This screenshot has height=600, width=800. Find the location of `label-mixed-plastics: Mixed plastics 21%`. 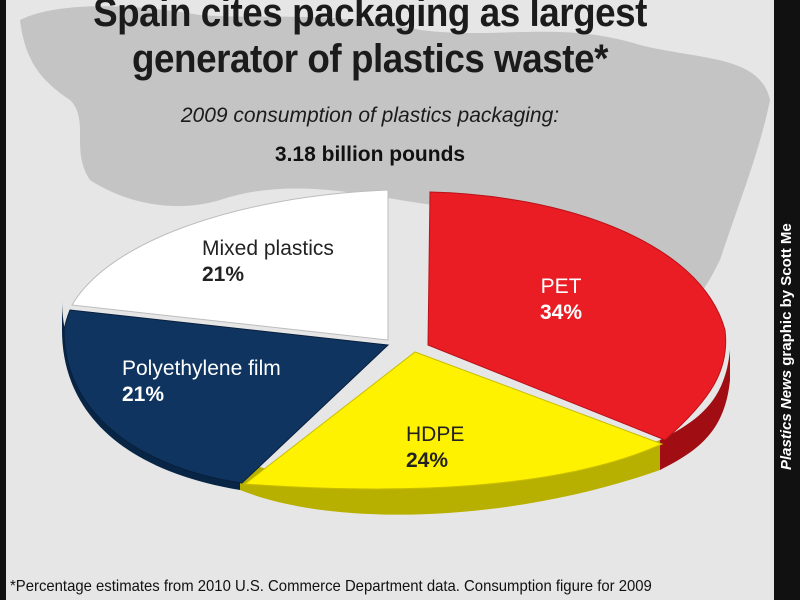

label-mixed-plastics: Mixed plastics 21% is located at coordinates (268, 261).